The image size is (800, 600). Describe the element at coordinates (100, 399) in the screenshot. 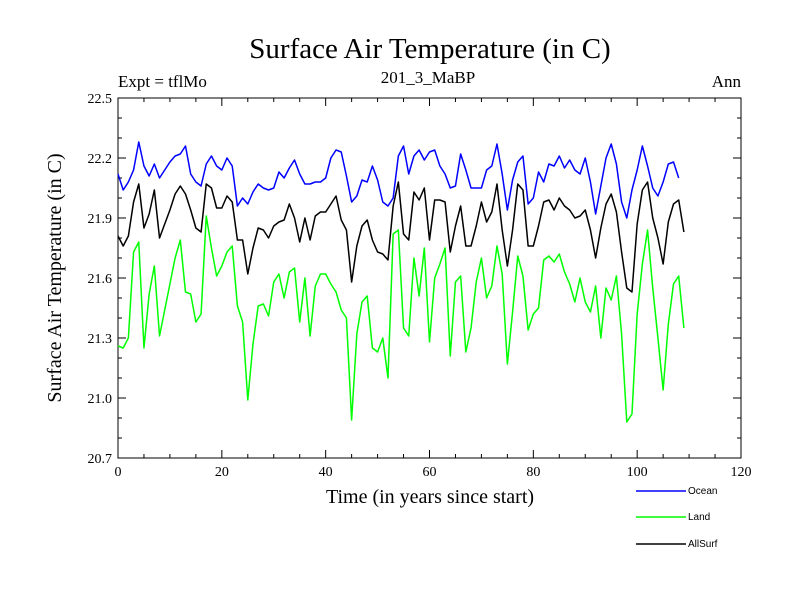

I see `y-tick-label: 21.0` at that location.